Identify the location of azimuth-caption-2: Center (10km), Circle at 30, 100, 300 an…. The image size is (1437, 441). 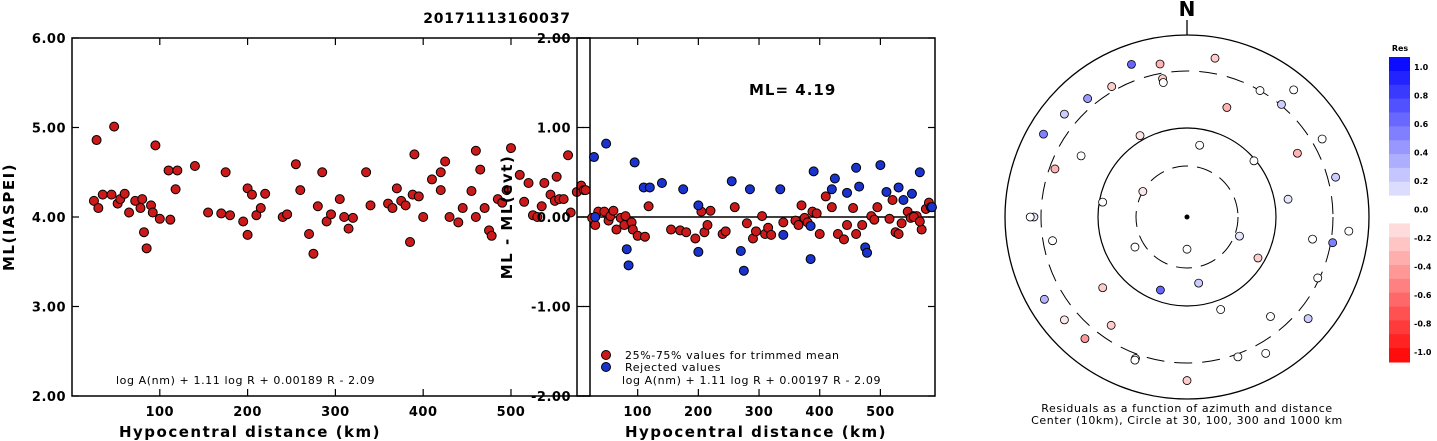
(1187, 420).